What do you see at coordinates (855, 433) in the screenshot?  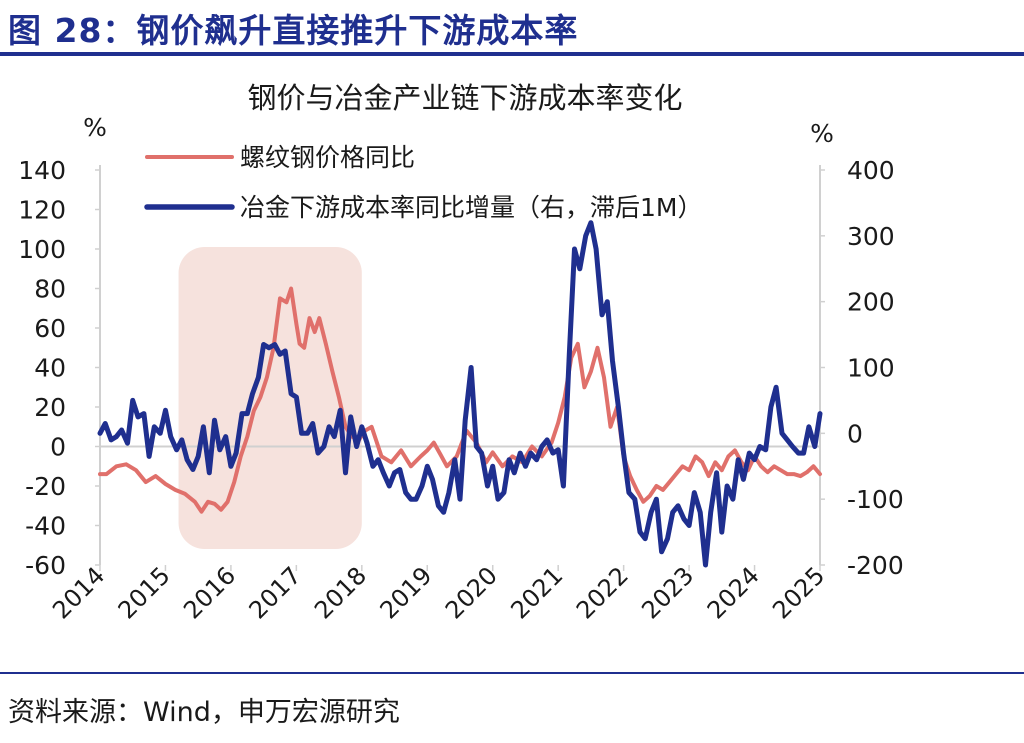 I see `right-tick-label: 0` at bounding box center [855, 433].